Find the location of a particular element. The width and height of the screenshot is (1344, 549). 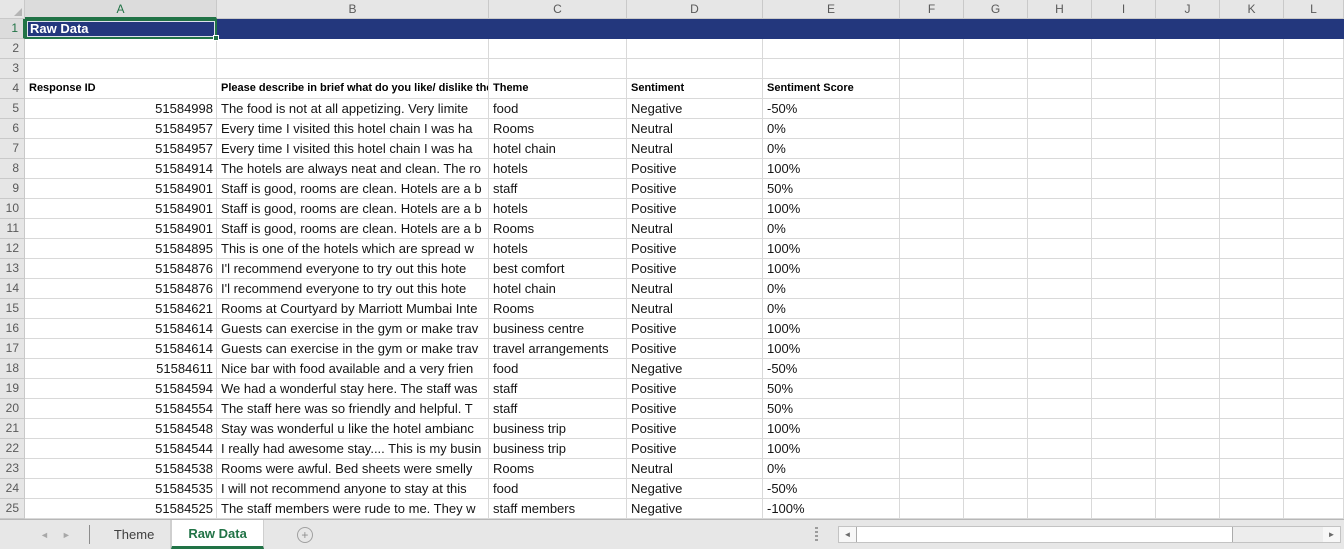

column-header-F: F is located at coordinates (932, 9).